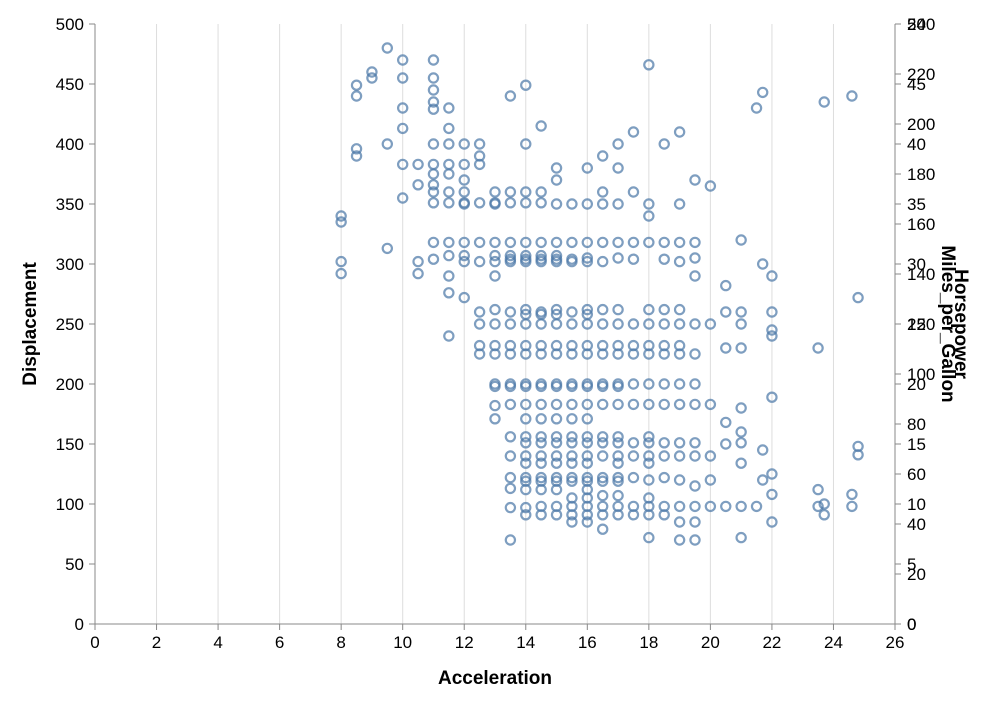 The height and width of the screenshot is (708, 1006). What do you see at coordinates (916, 474) in the screenshot?
I see `y2-horsepower-tick-label: 60` at bounding box center [916, 474].